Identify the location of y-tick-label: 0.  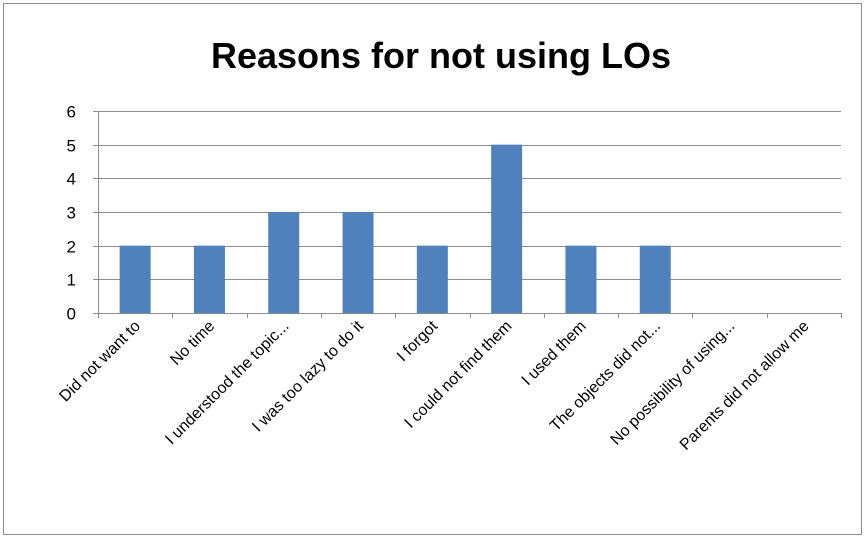
(71, 314).